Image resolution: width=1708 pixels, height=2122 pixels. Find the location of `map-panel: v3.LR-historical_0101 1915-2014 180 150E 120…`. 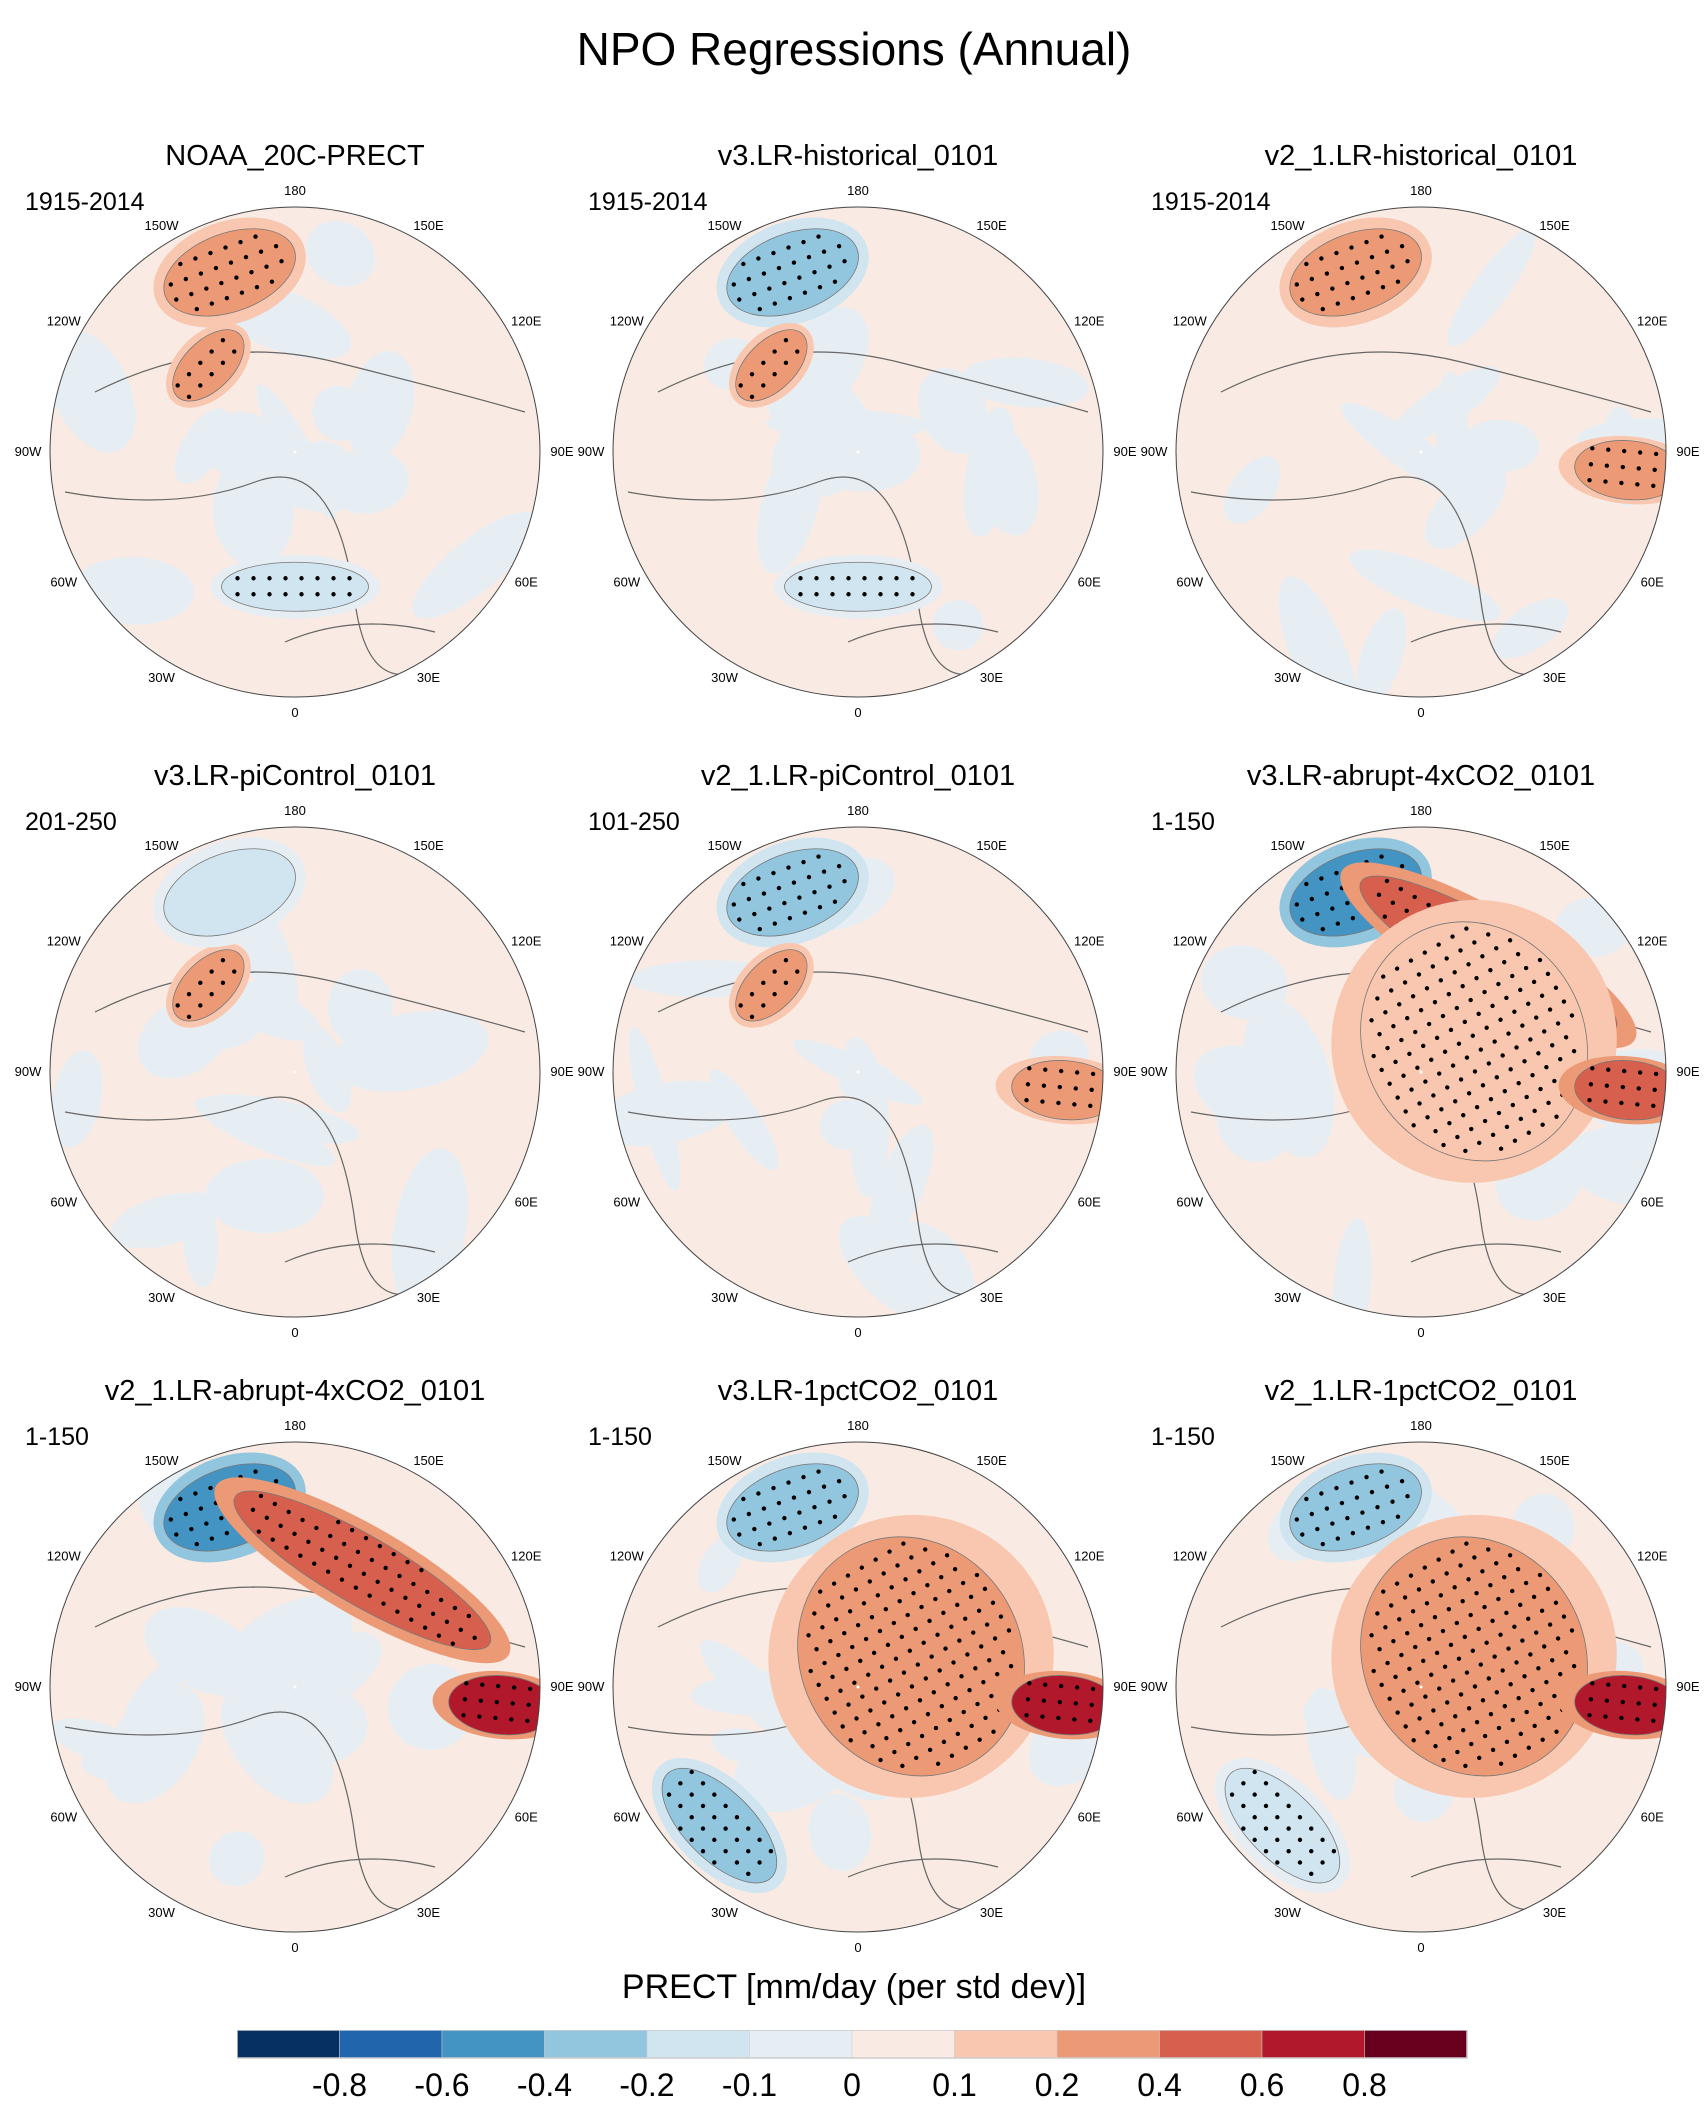

map-panel: v3.LR-historical_0101 1915-2014 180 150E 120… is located at coordinates (858, 440).